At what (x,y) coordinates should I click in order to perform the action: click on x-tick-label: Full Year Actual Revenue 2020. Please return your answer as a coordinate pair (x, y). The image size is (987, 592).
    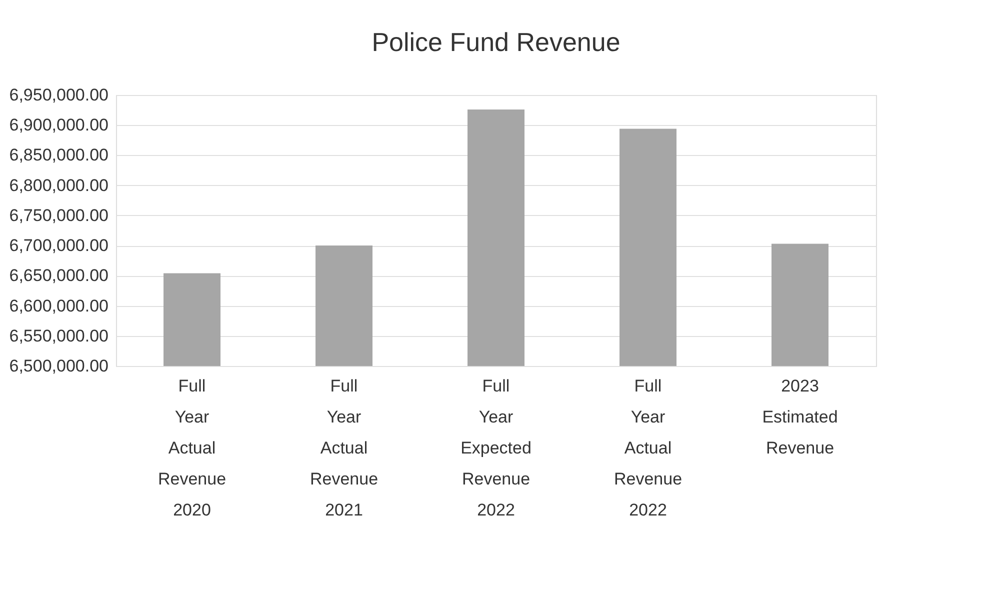
    Looking at the image, I should click on (192, 448).